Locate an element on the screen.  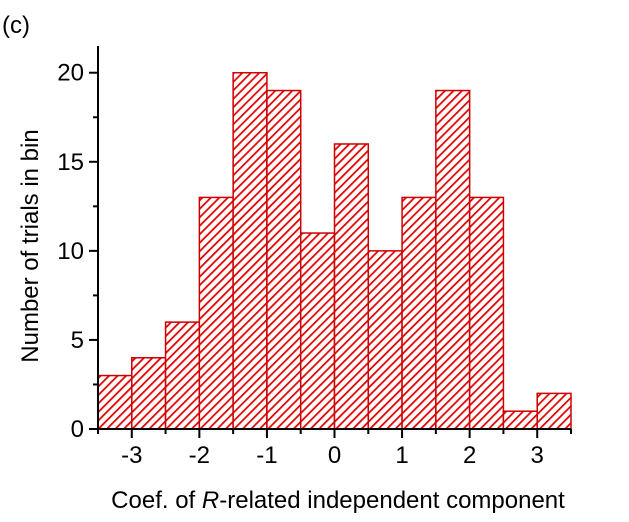
y-tick-label: 10 is located at coordinates (70, 251).